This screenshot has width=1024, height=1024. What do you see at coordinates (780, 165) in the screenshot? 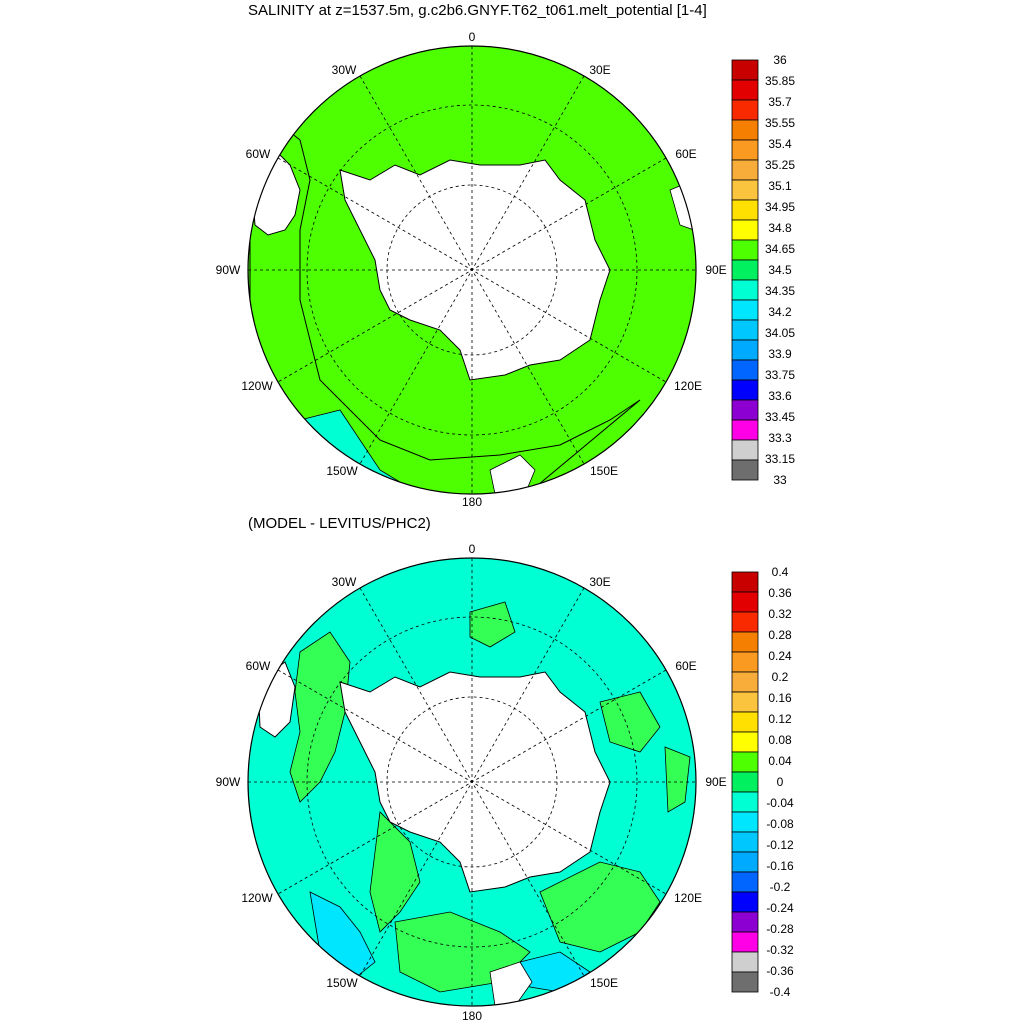
I see `colorbar-label: 35.25` at bounding box center [780, 165].